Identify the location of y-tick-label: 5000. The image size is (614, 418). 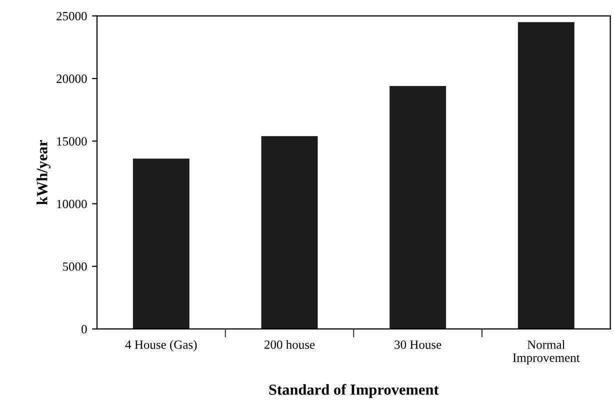
(75, 266).